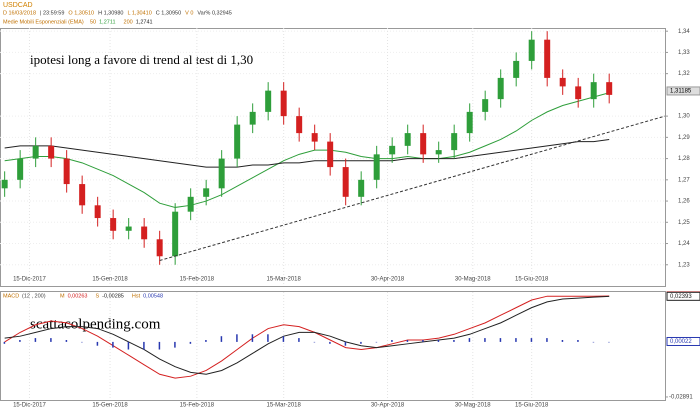 Image resolution: width=700 pixels, height=414 pixels. I want to click on symbol: USDCAD, so click(18, 5).